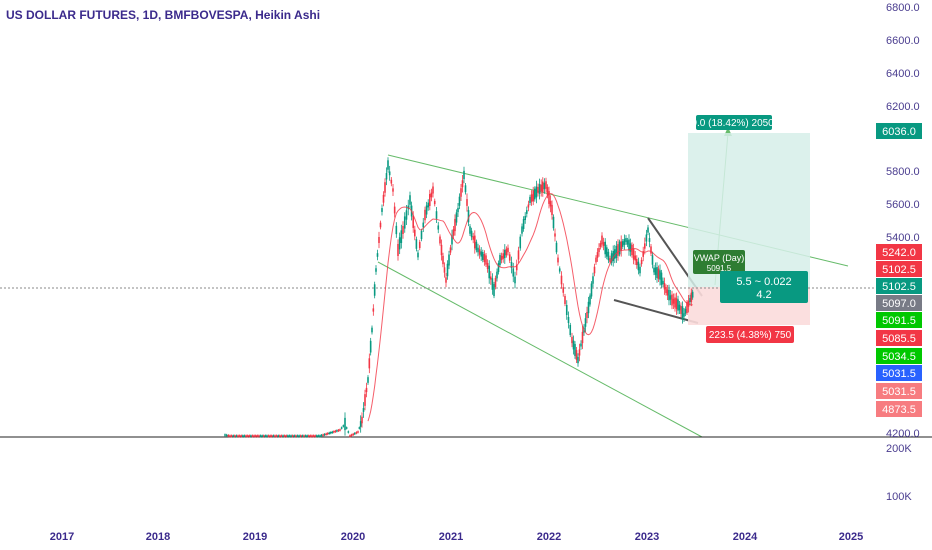 The image size is (932, 550). I want to click on ratio-box, so click(764, 287).